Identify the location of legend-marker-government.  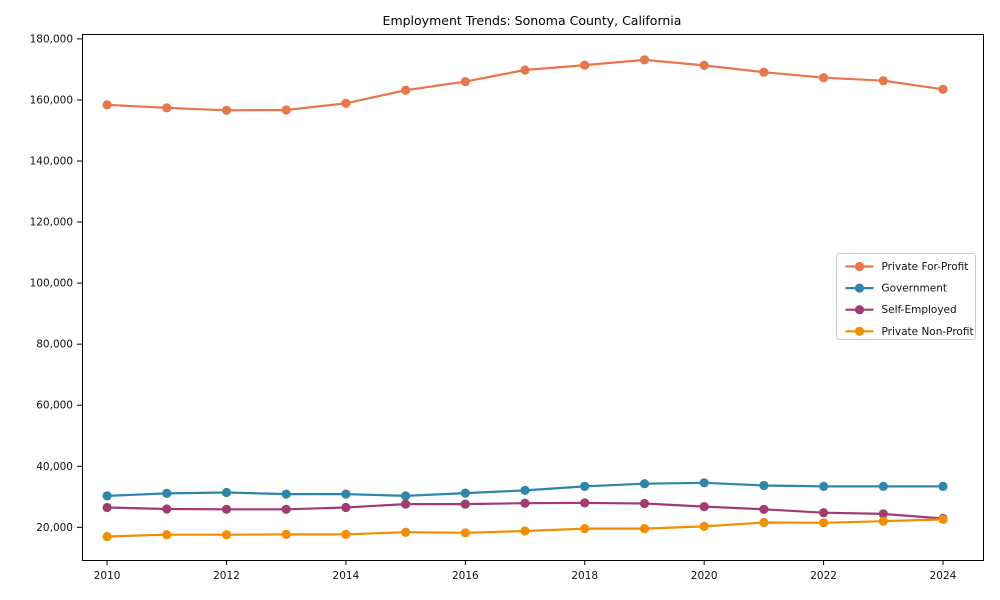
(859, 288).